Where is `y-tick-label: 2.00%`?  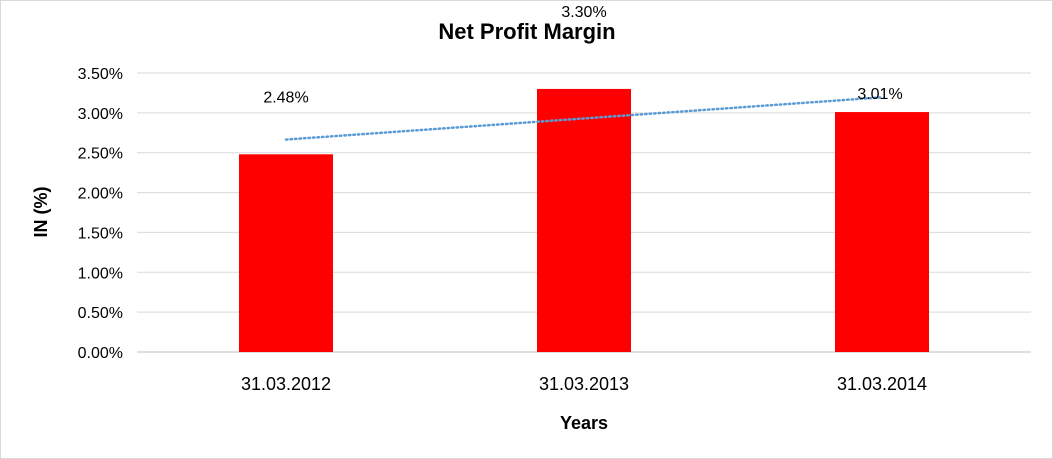
y-tick-label: 2.00% is located at coordinates (100, 194).